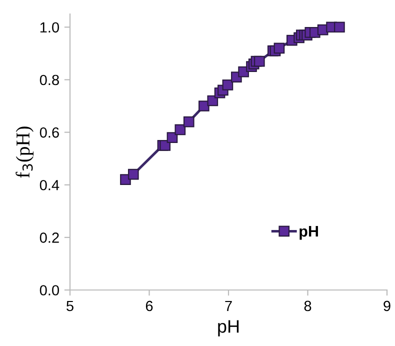 This screenshot has height=346, width=395. What do you see at coordinates (49, 80) in the screenshot?
I see `y-tick-label: 0.8` at bounding box center [49, 80].